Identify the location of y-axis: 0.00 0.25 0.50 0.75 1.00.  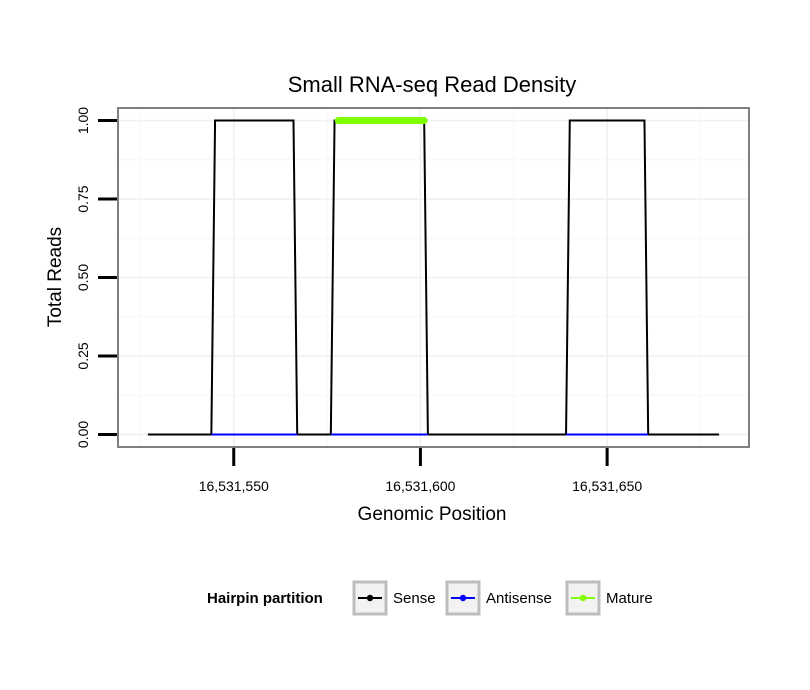
(96, 277).